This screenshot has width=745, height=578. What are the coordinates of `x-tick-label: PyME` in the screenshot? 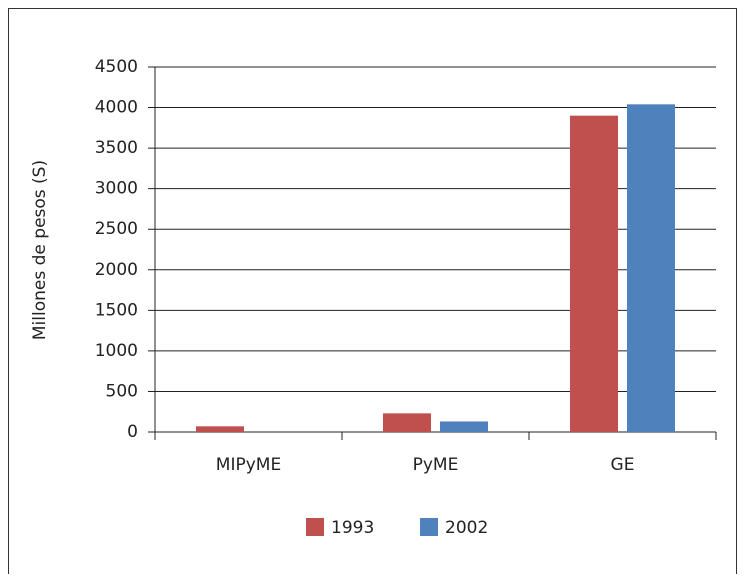 It's located at (436, 465).